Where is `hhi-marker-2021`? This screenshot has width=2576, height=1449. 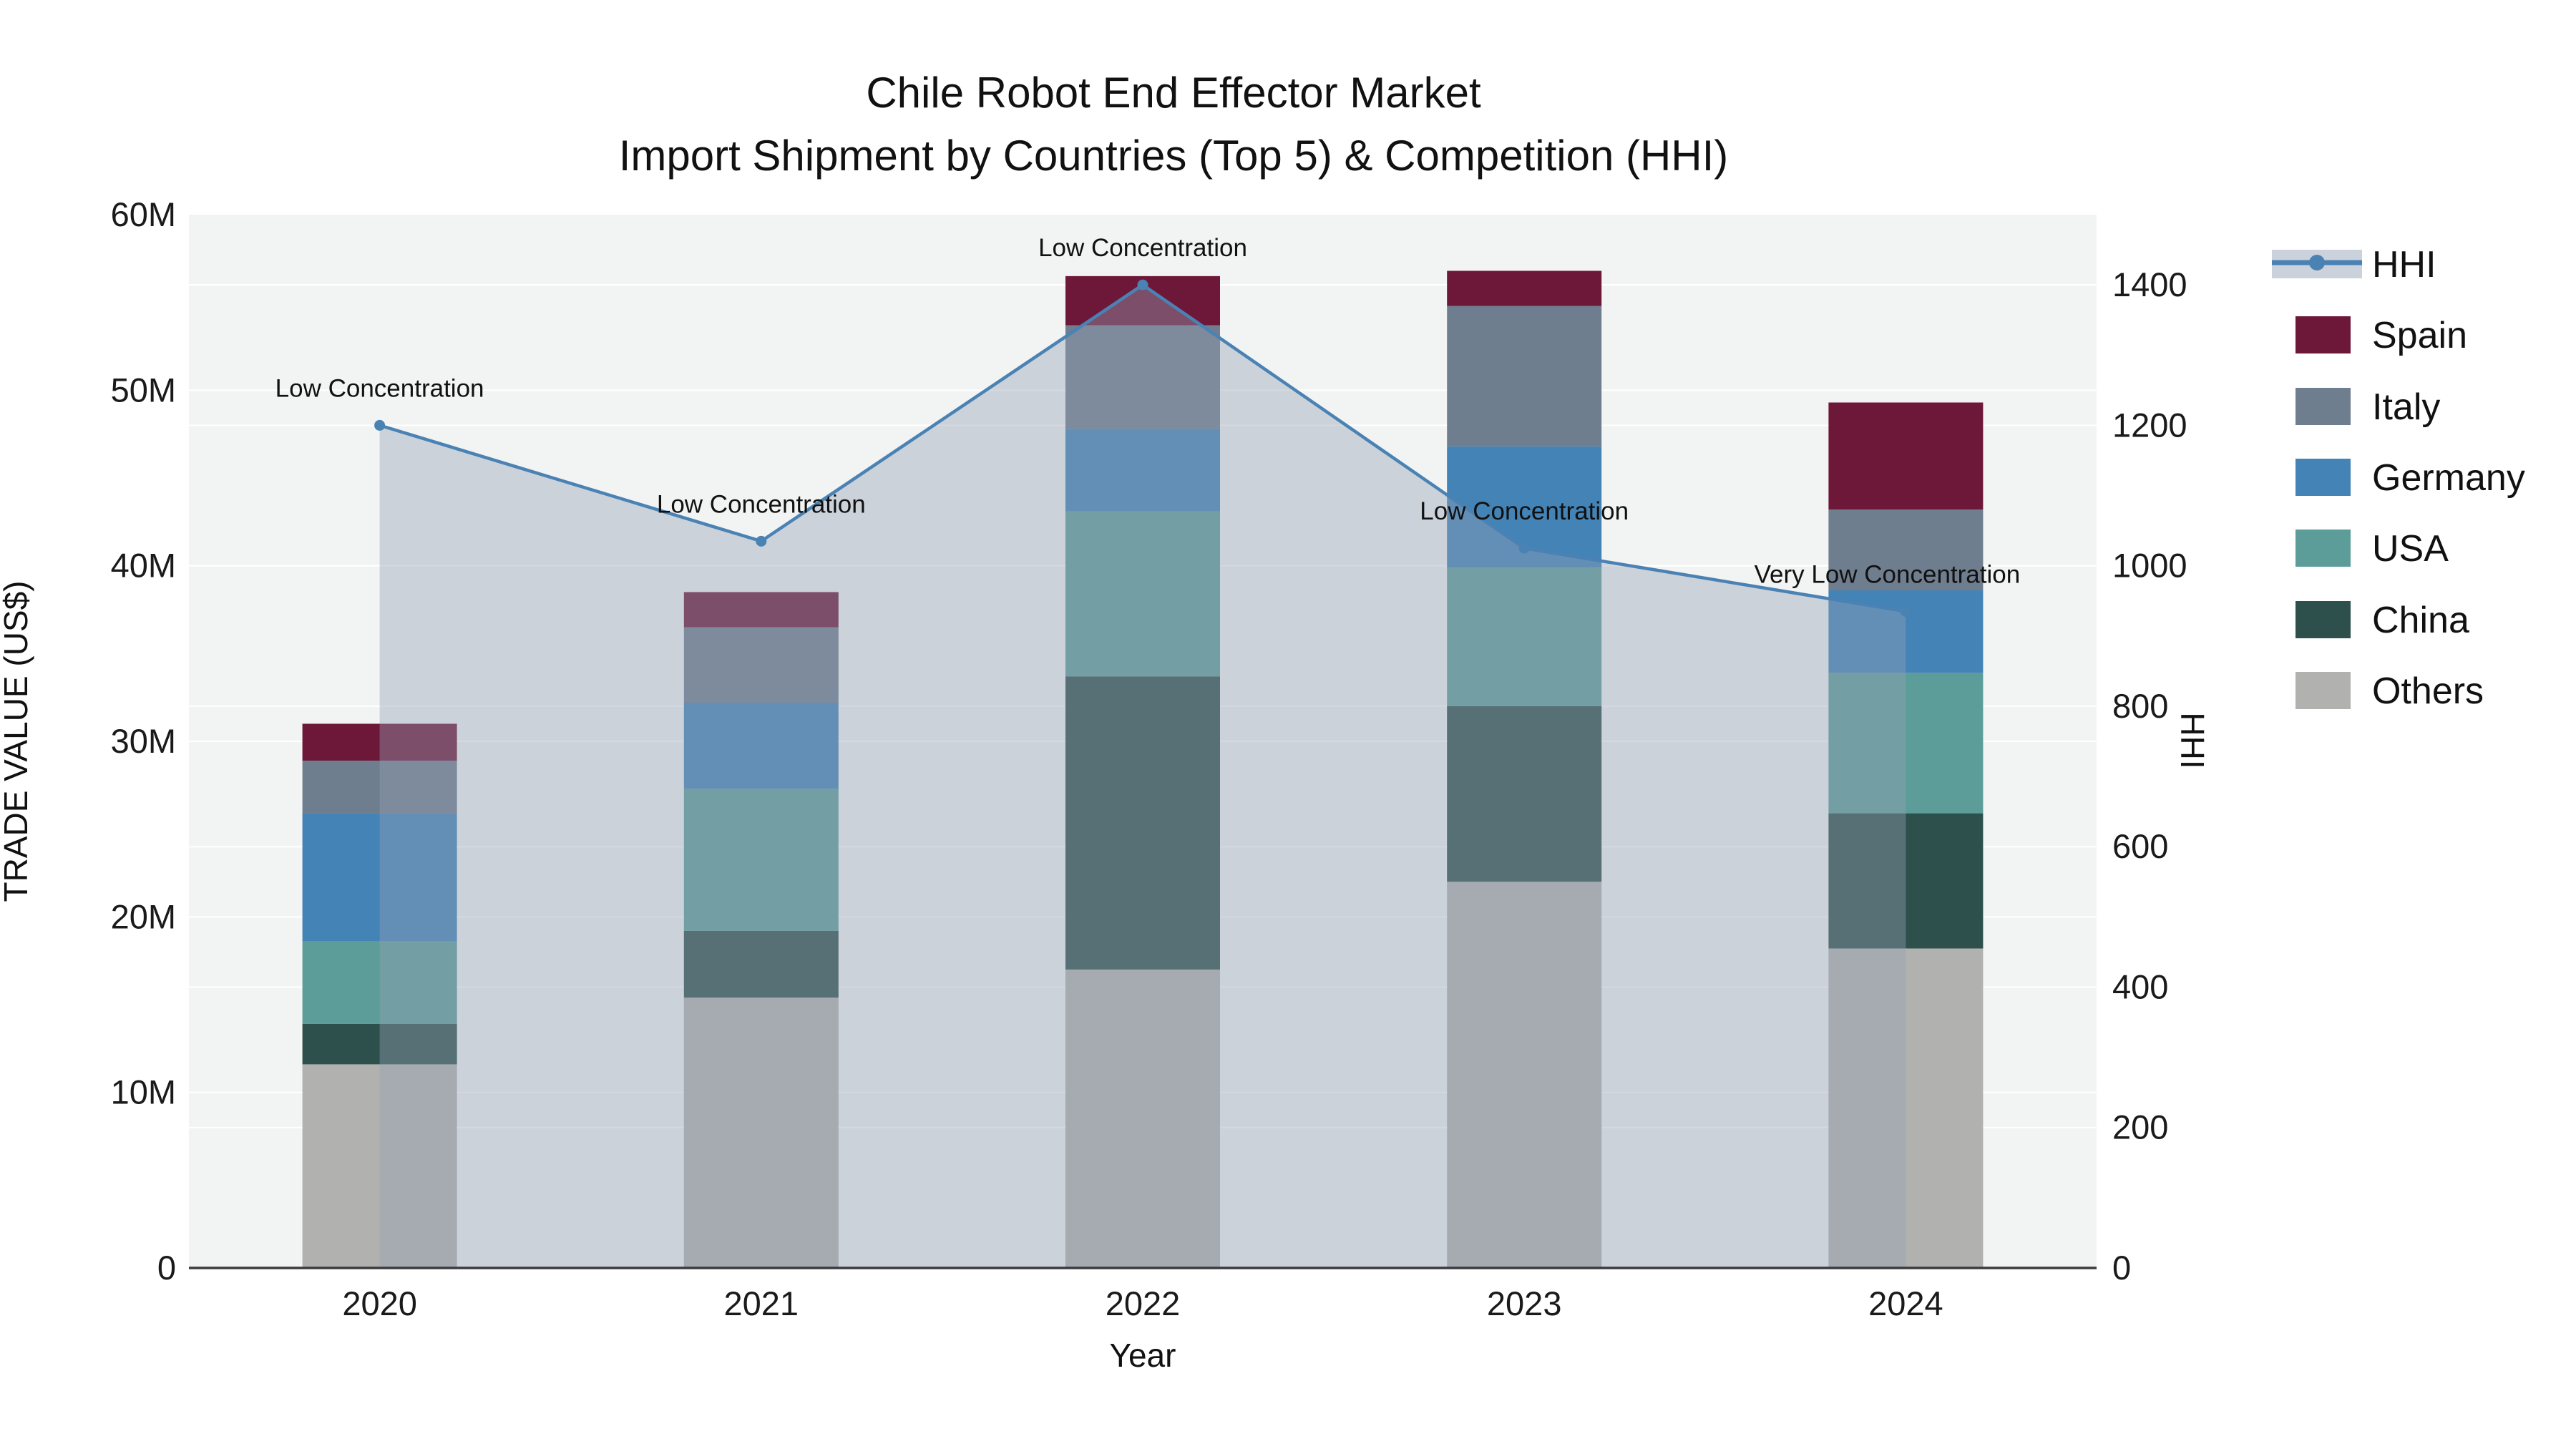
hhi-marker-2021 is located at coordinates (761, 541).